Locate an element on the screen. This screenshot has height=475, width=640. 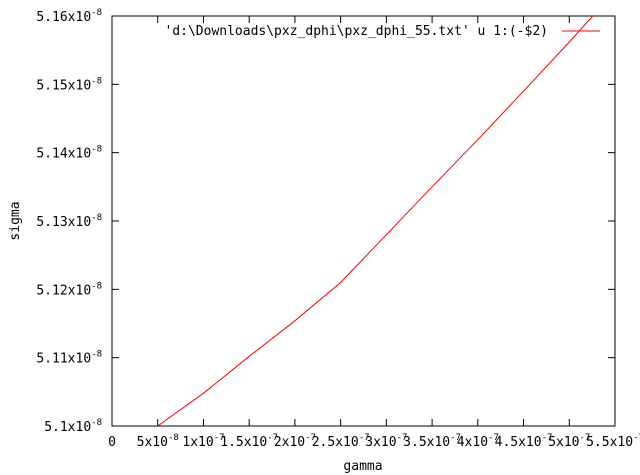
x-tick-label: 1x10⁻⁷ is located at coordinates (203, 441).